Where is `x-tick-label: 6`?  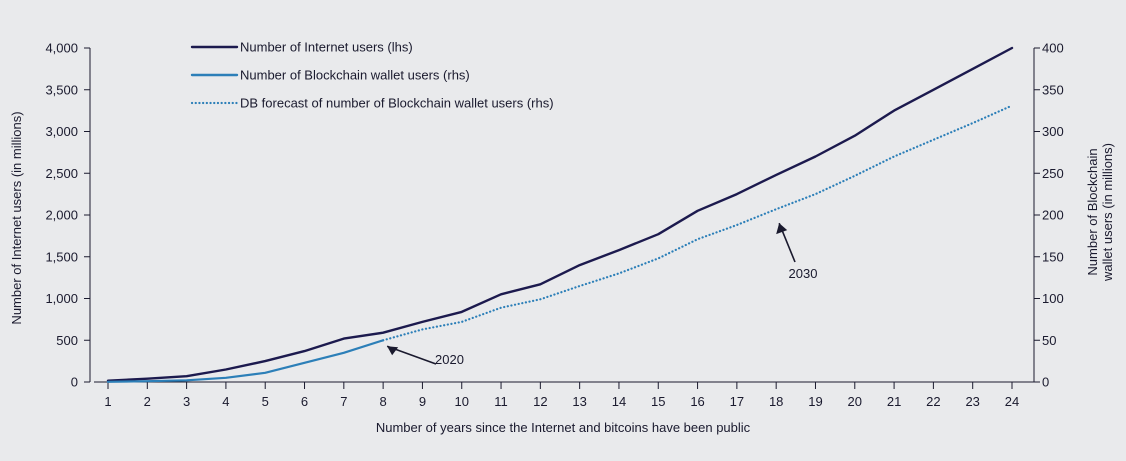 x-tick-label: 6 is located at coordinates (304, 401).